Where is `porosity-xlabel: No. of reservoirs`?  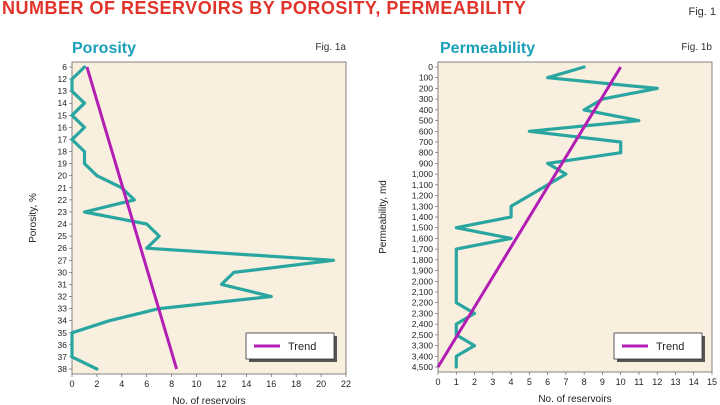
porosity-xlabel: No. of reservoirs is located at coordinates (208, 400).